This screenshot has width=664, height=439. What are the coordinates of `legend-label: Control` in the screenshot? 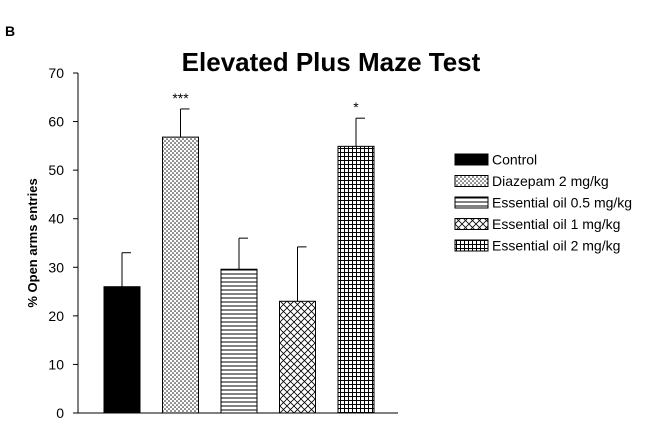 It's located at (514, 160).